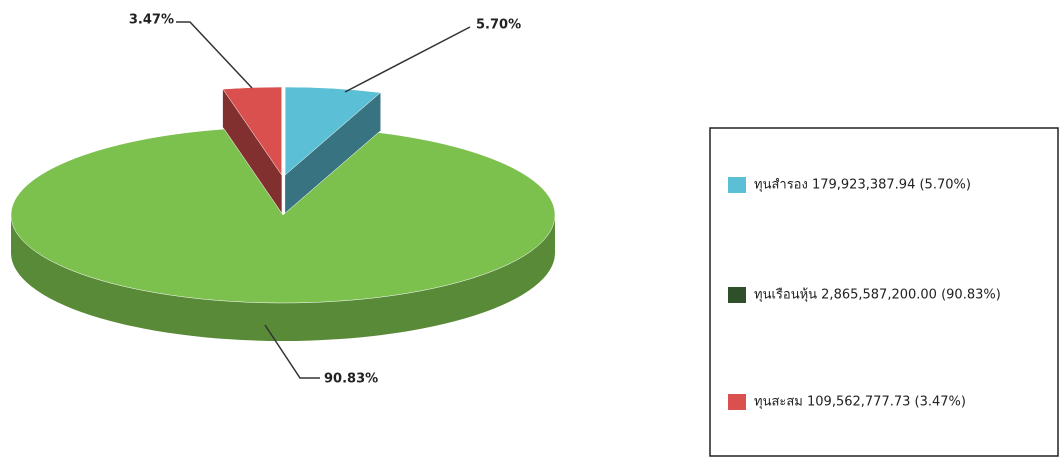 The image size is (1061, 464). Describe the element at coordinates (862, 185) in the screenshot. I see `legend-label: ทุนสำรอง 179,923,387.94 (5.70%)` at that location.